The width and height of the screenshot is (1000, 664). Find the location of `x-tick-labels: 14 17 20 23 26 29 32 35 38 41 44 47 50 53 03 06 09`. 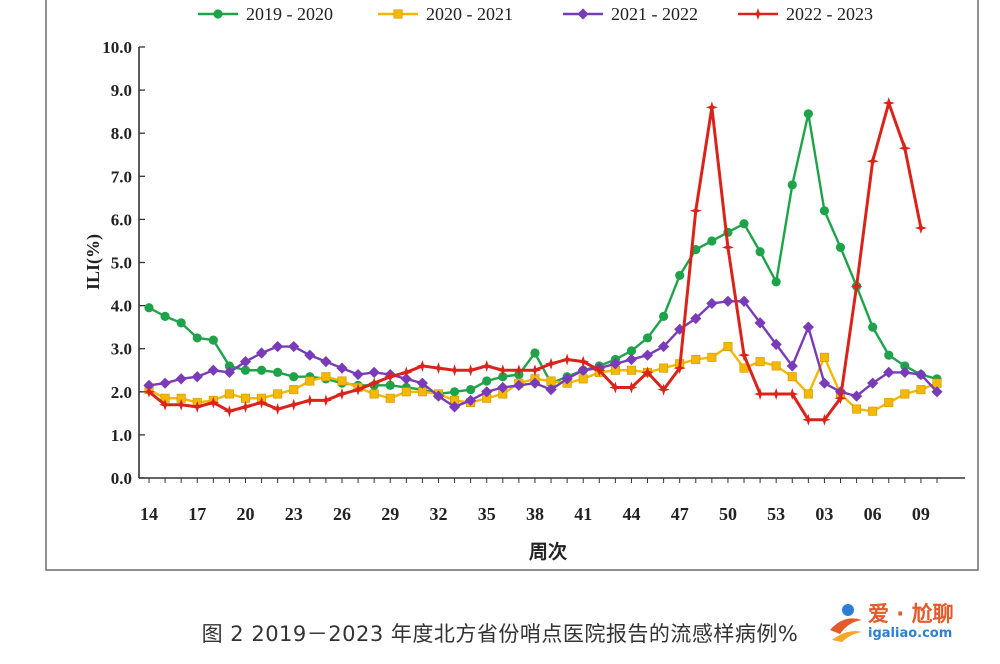

x-tick-labels: 14 17 20 23 26 29 32 35 38 41 44 47 50 53 03 06 09 is located at coordinates (535, 514).